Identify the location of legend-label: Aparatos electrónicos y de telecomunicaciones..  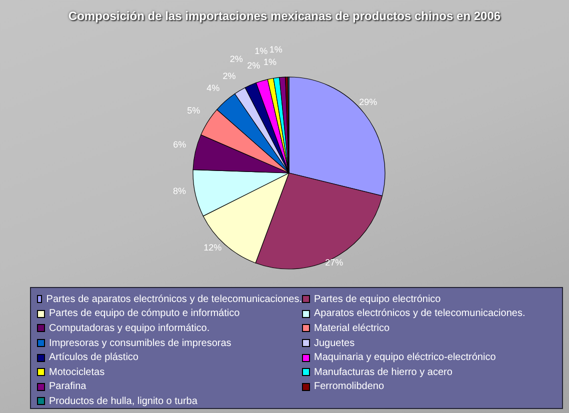
(420, 314).